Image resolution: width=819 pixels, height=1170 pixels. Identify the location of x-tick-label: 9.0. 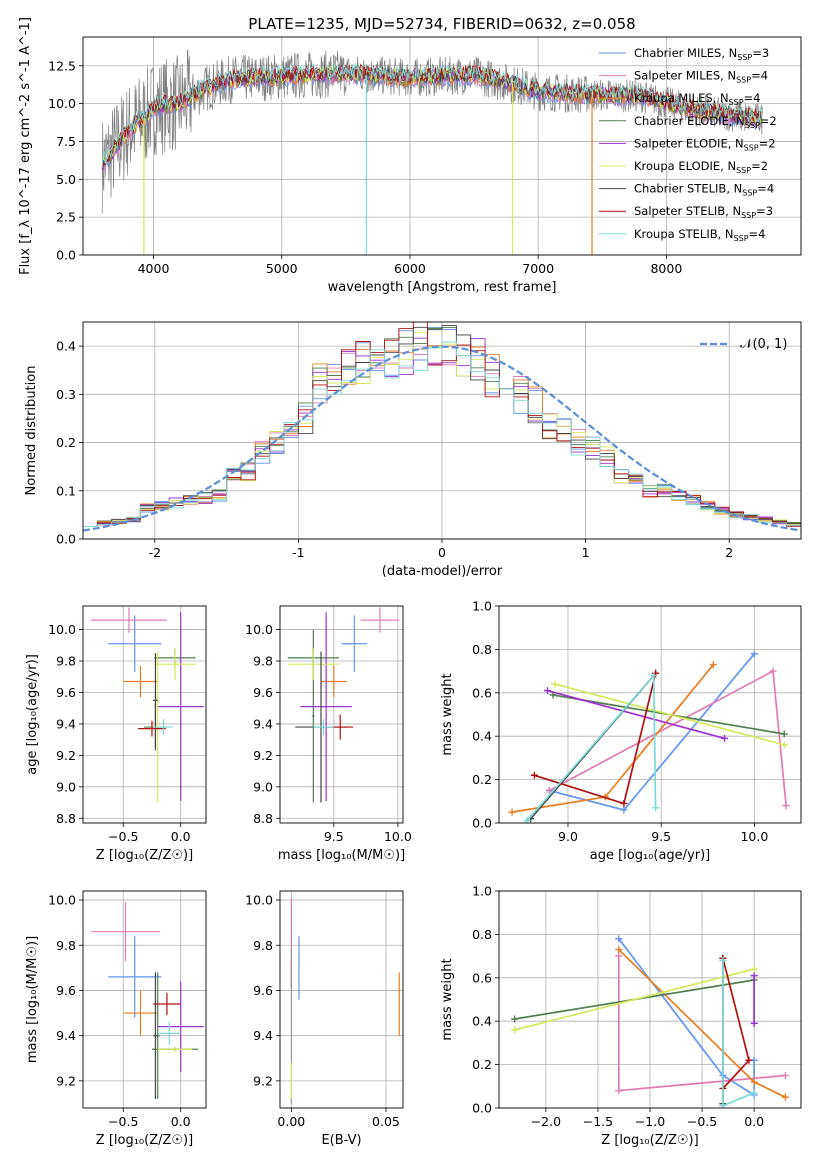
(568, 836).